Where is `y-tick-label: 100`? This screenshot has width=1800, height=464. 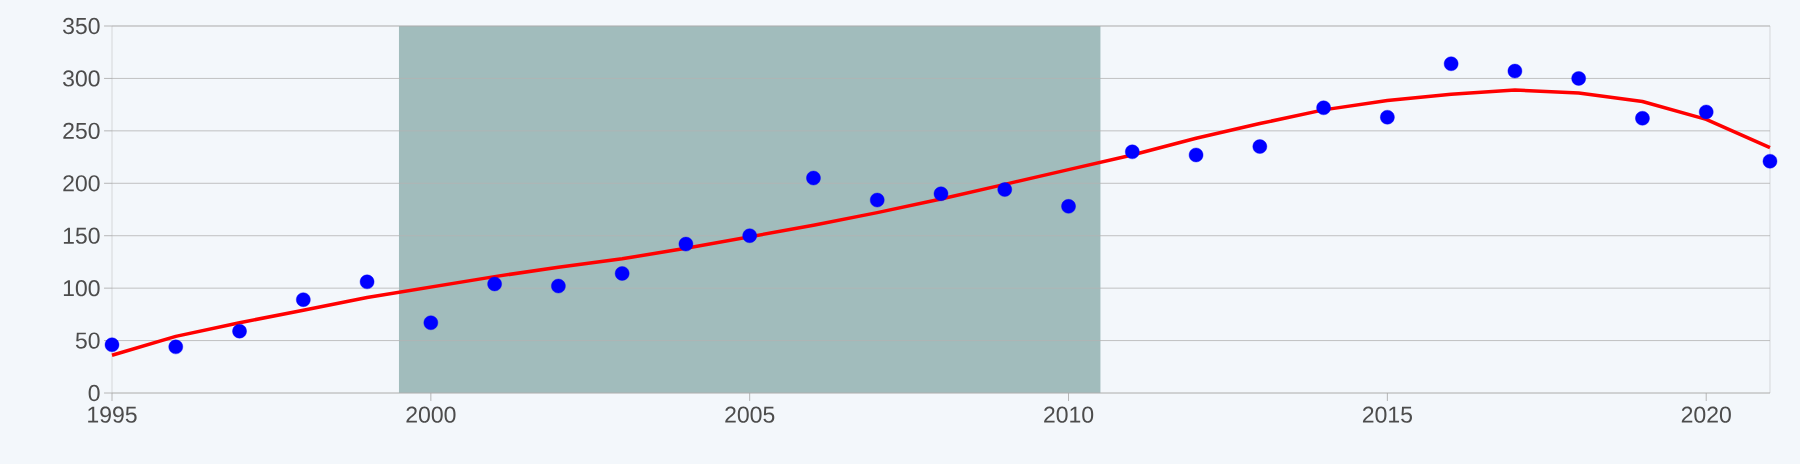
y-tick-label: 100 is located at coordinates (81, 288).